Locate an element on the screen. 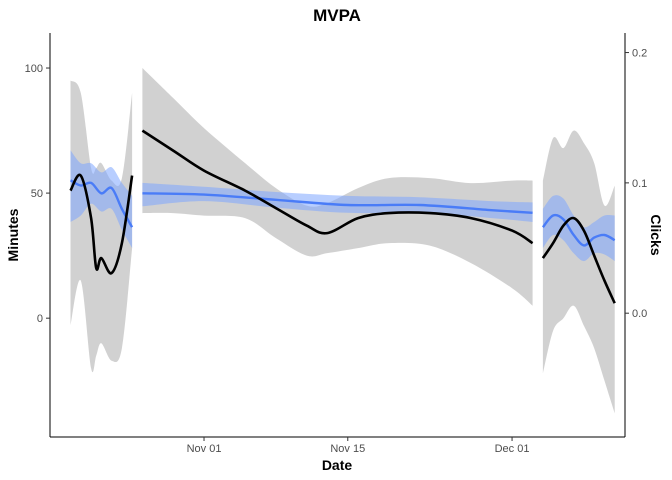  y-tick-label: 50 is located at coordinates (37, 194).